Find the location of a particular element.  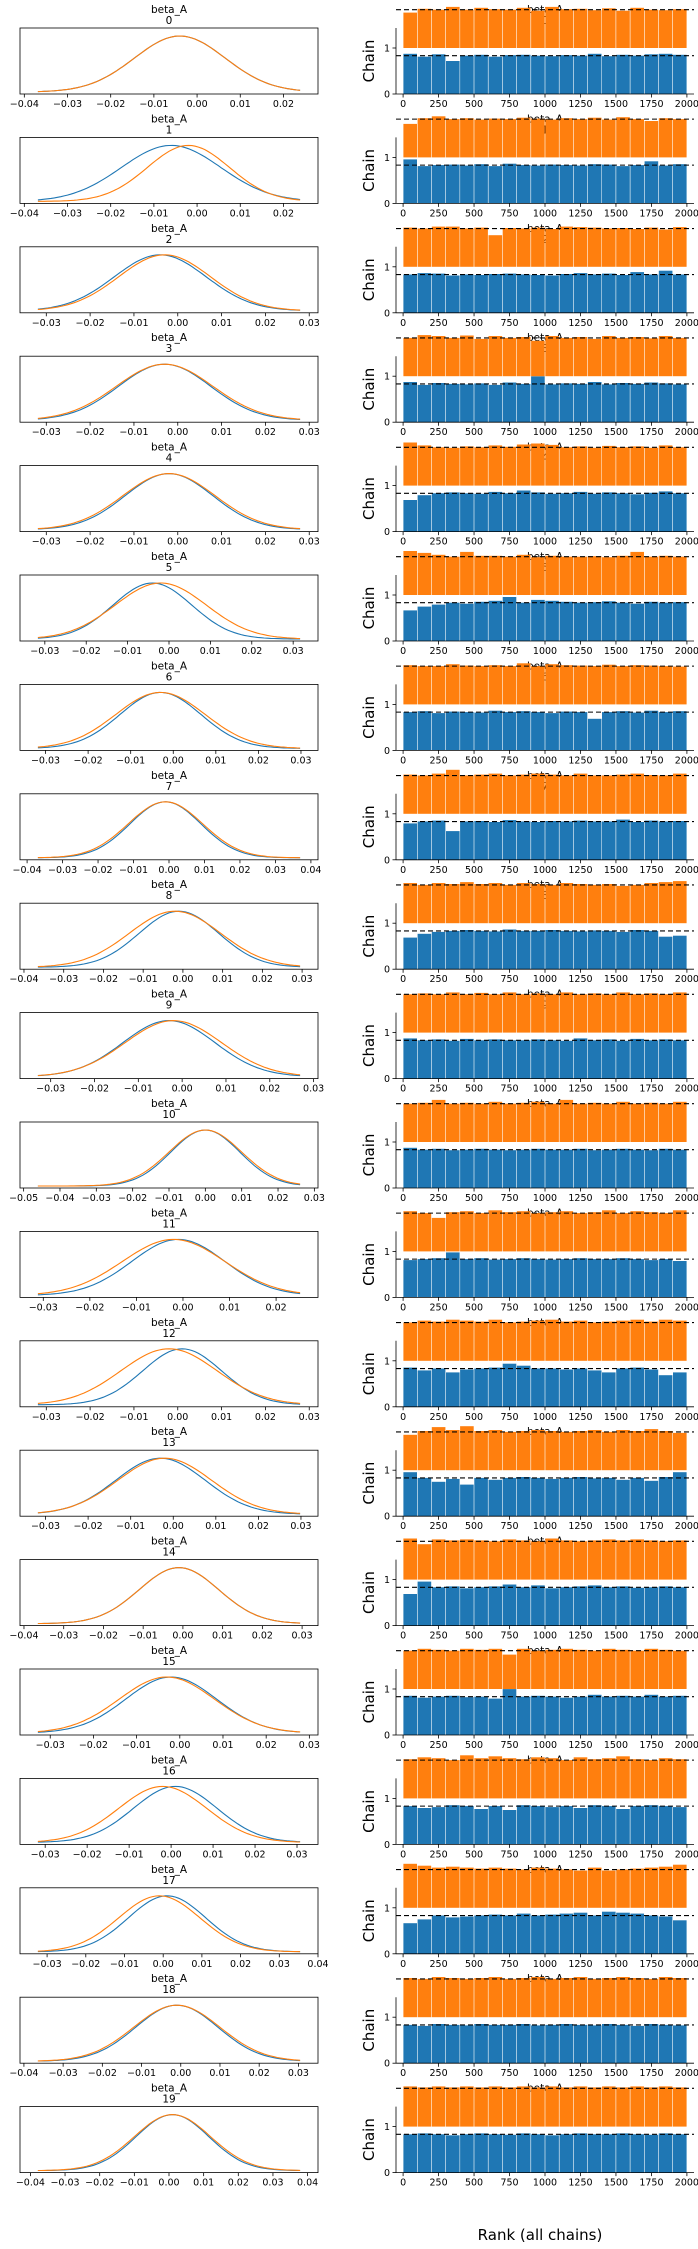

panel-title: beta_A is located at coordinates (169, 1323).